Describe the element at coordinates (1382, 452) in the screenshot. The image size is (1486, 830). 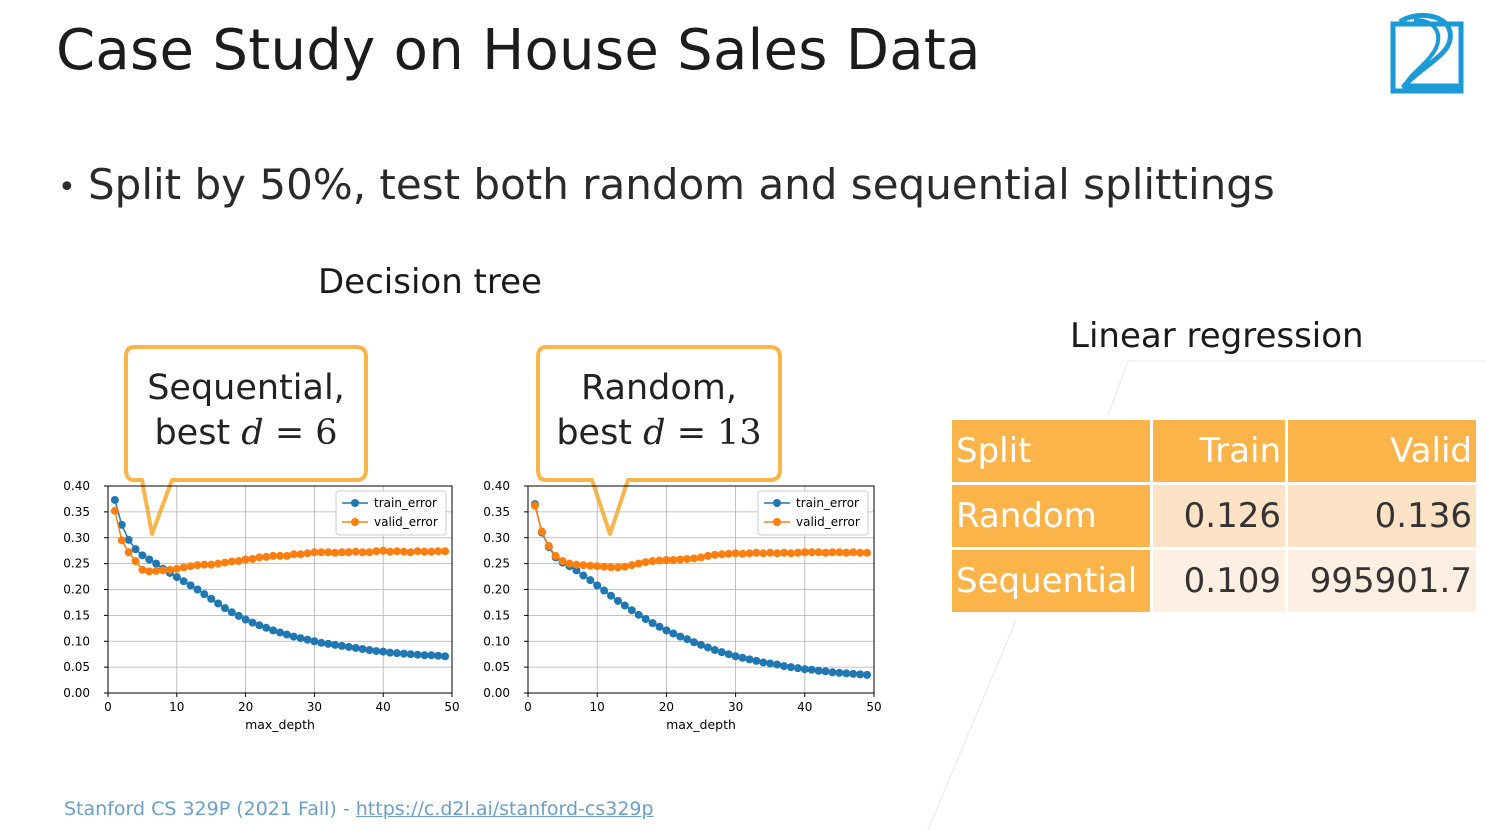
I see `table-header-valid: Valid` at that location.